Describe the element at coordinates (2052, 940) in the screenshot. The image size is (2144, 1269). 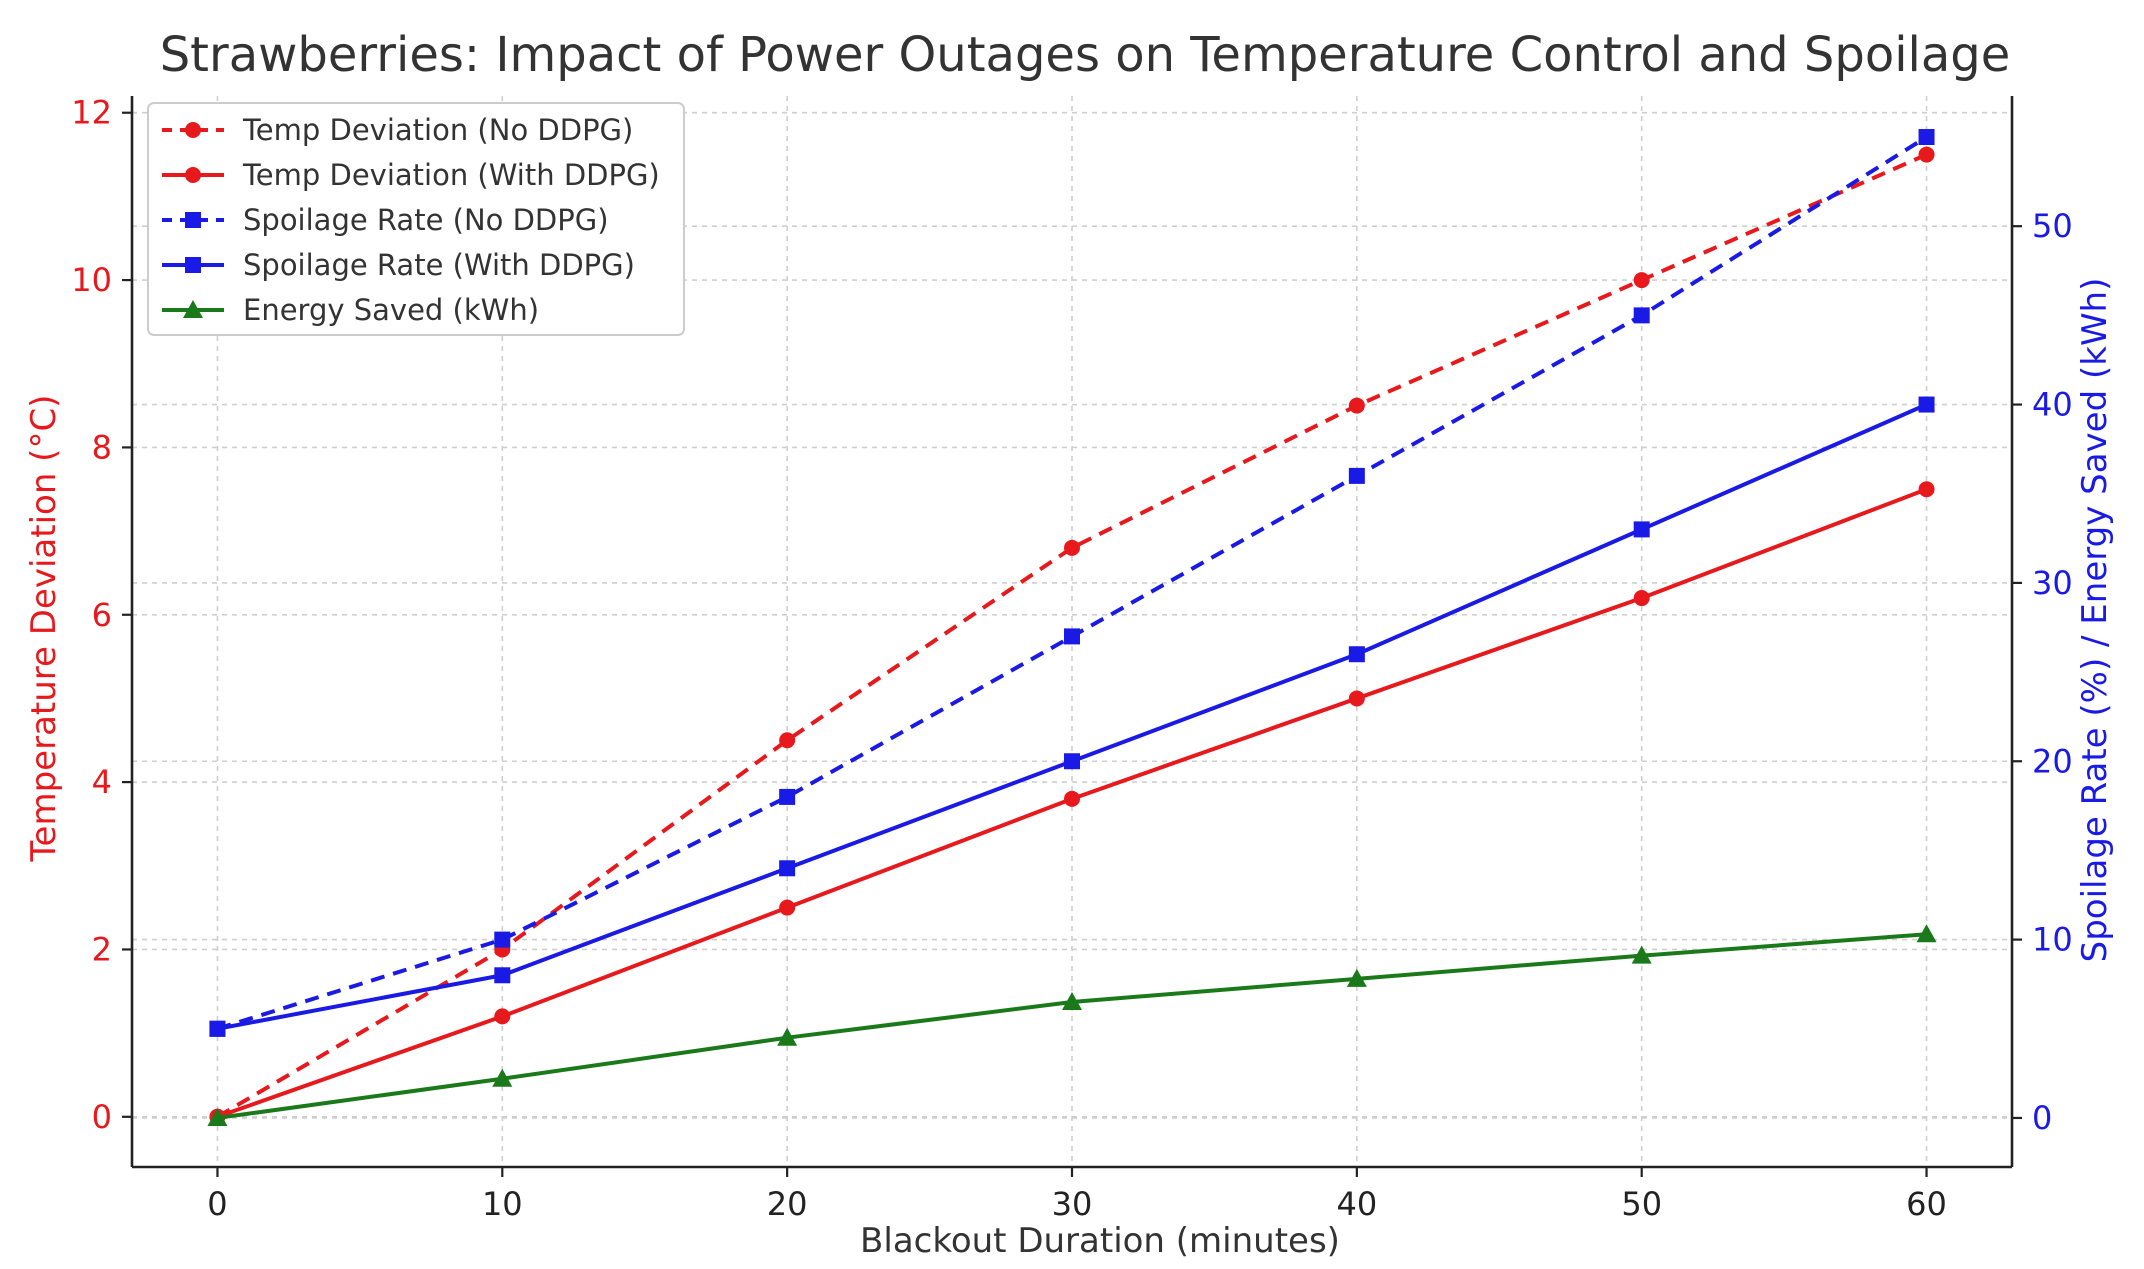
I see `y-right-tick-label: 10` at that location.